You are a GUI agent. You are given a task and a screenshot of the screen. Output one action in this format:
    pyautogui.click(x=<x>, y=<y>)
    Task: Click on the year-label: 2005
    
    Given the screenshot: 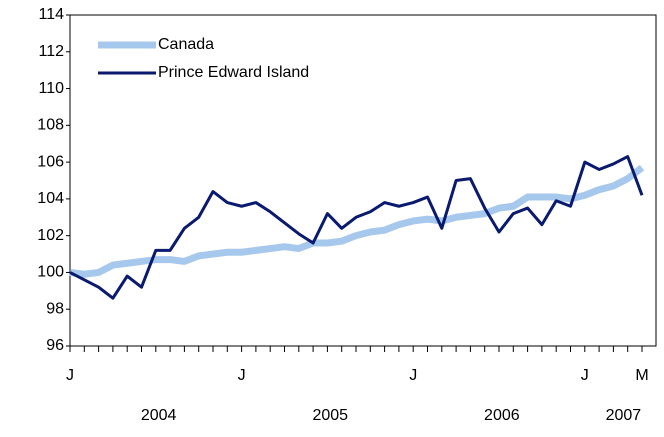 What is the action you would take?
    pyautogui.click(x=330, y=415)
    